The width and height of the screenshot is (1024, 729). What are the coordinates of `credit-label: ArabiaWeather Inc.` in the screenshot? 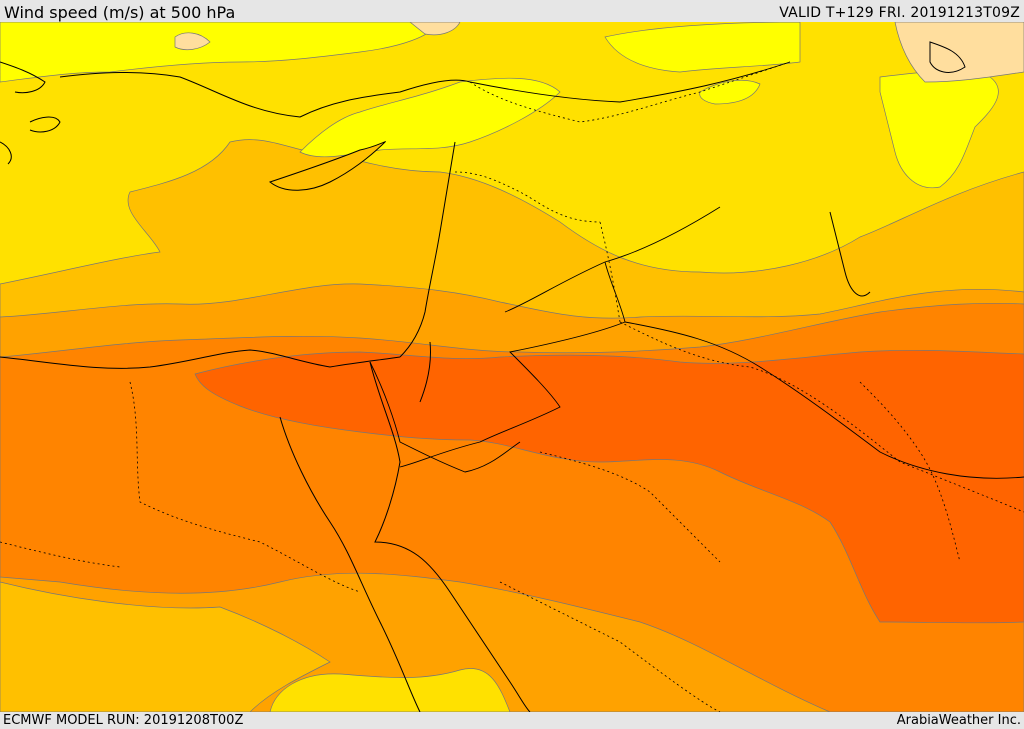 It's located at (958, 720).